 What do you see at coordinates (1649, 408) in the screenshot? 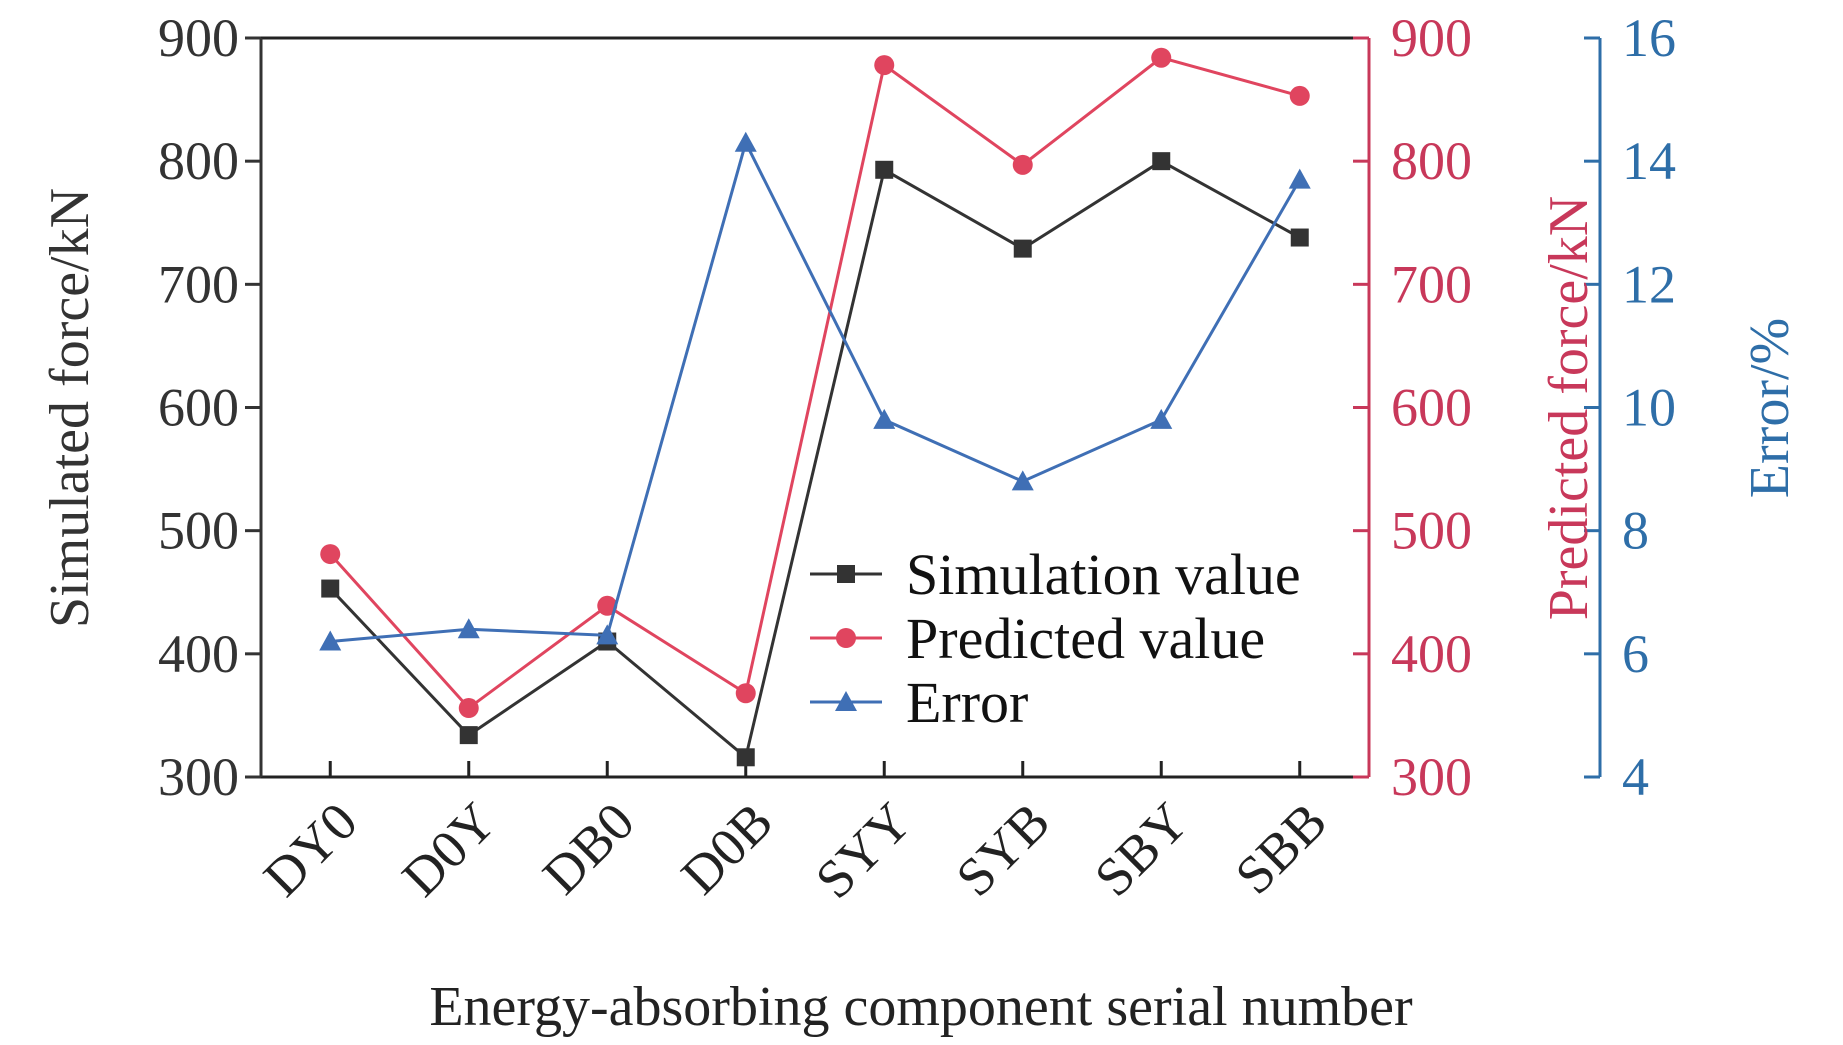
I see `right-y2-tick-label: 10` at bounding box center [1649, 408].